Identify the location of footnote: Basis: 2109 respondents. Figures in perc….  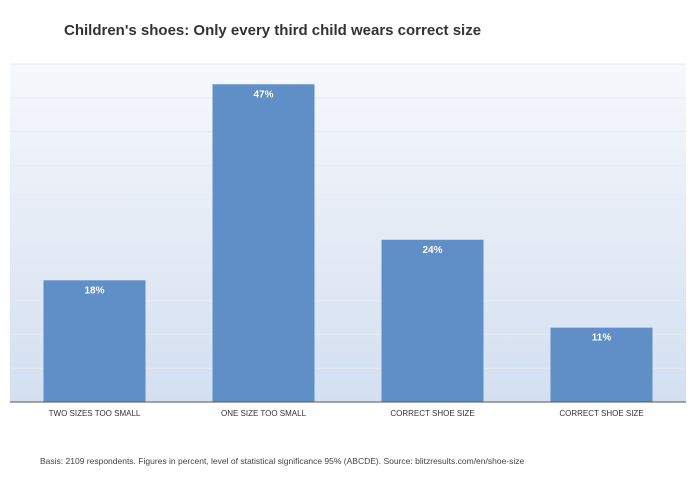
(282, 461).